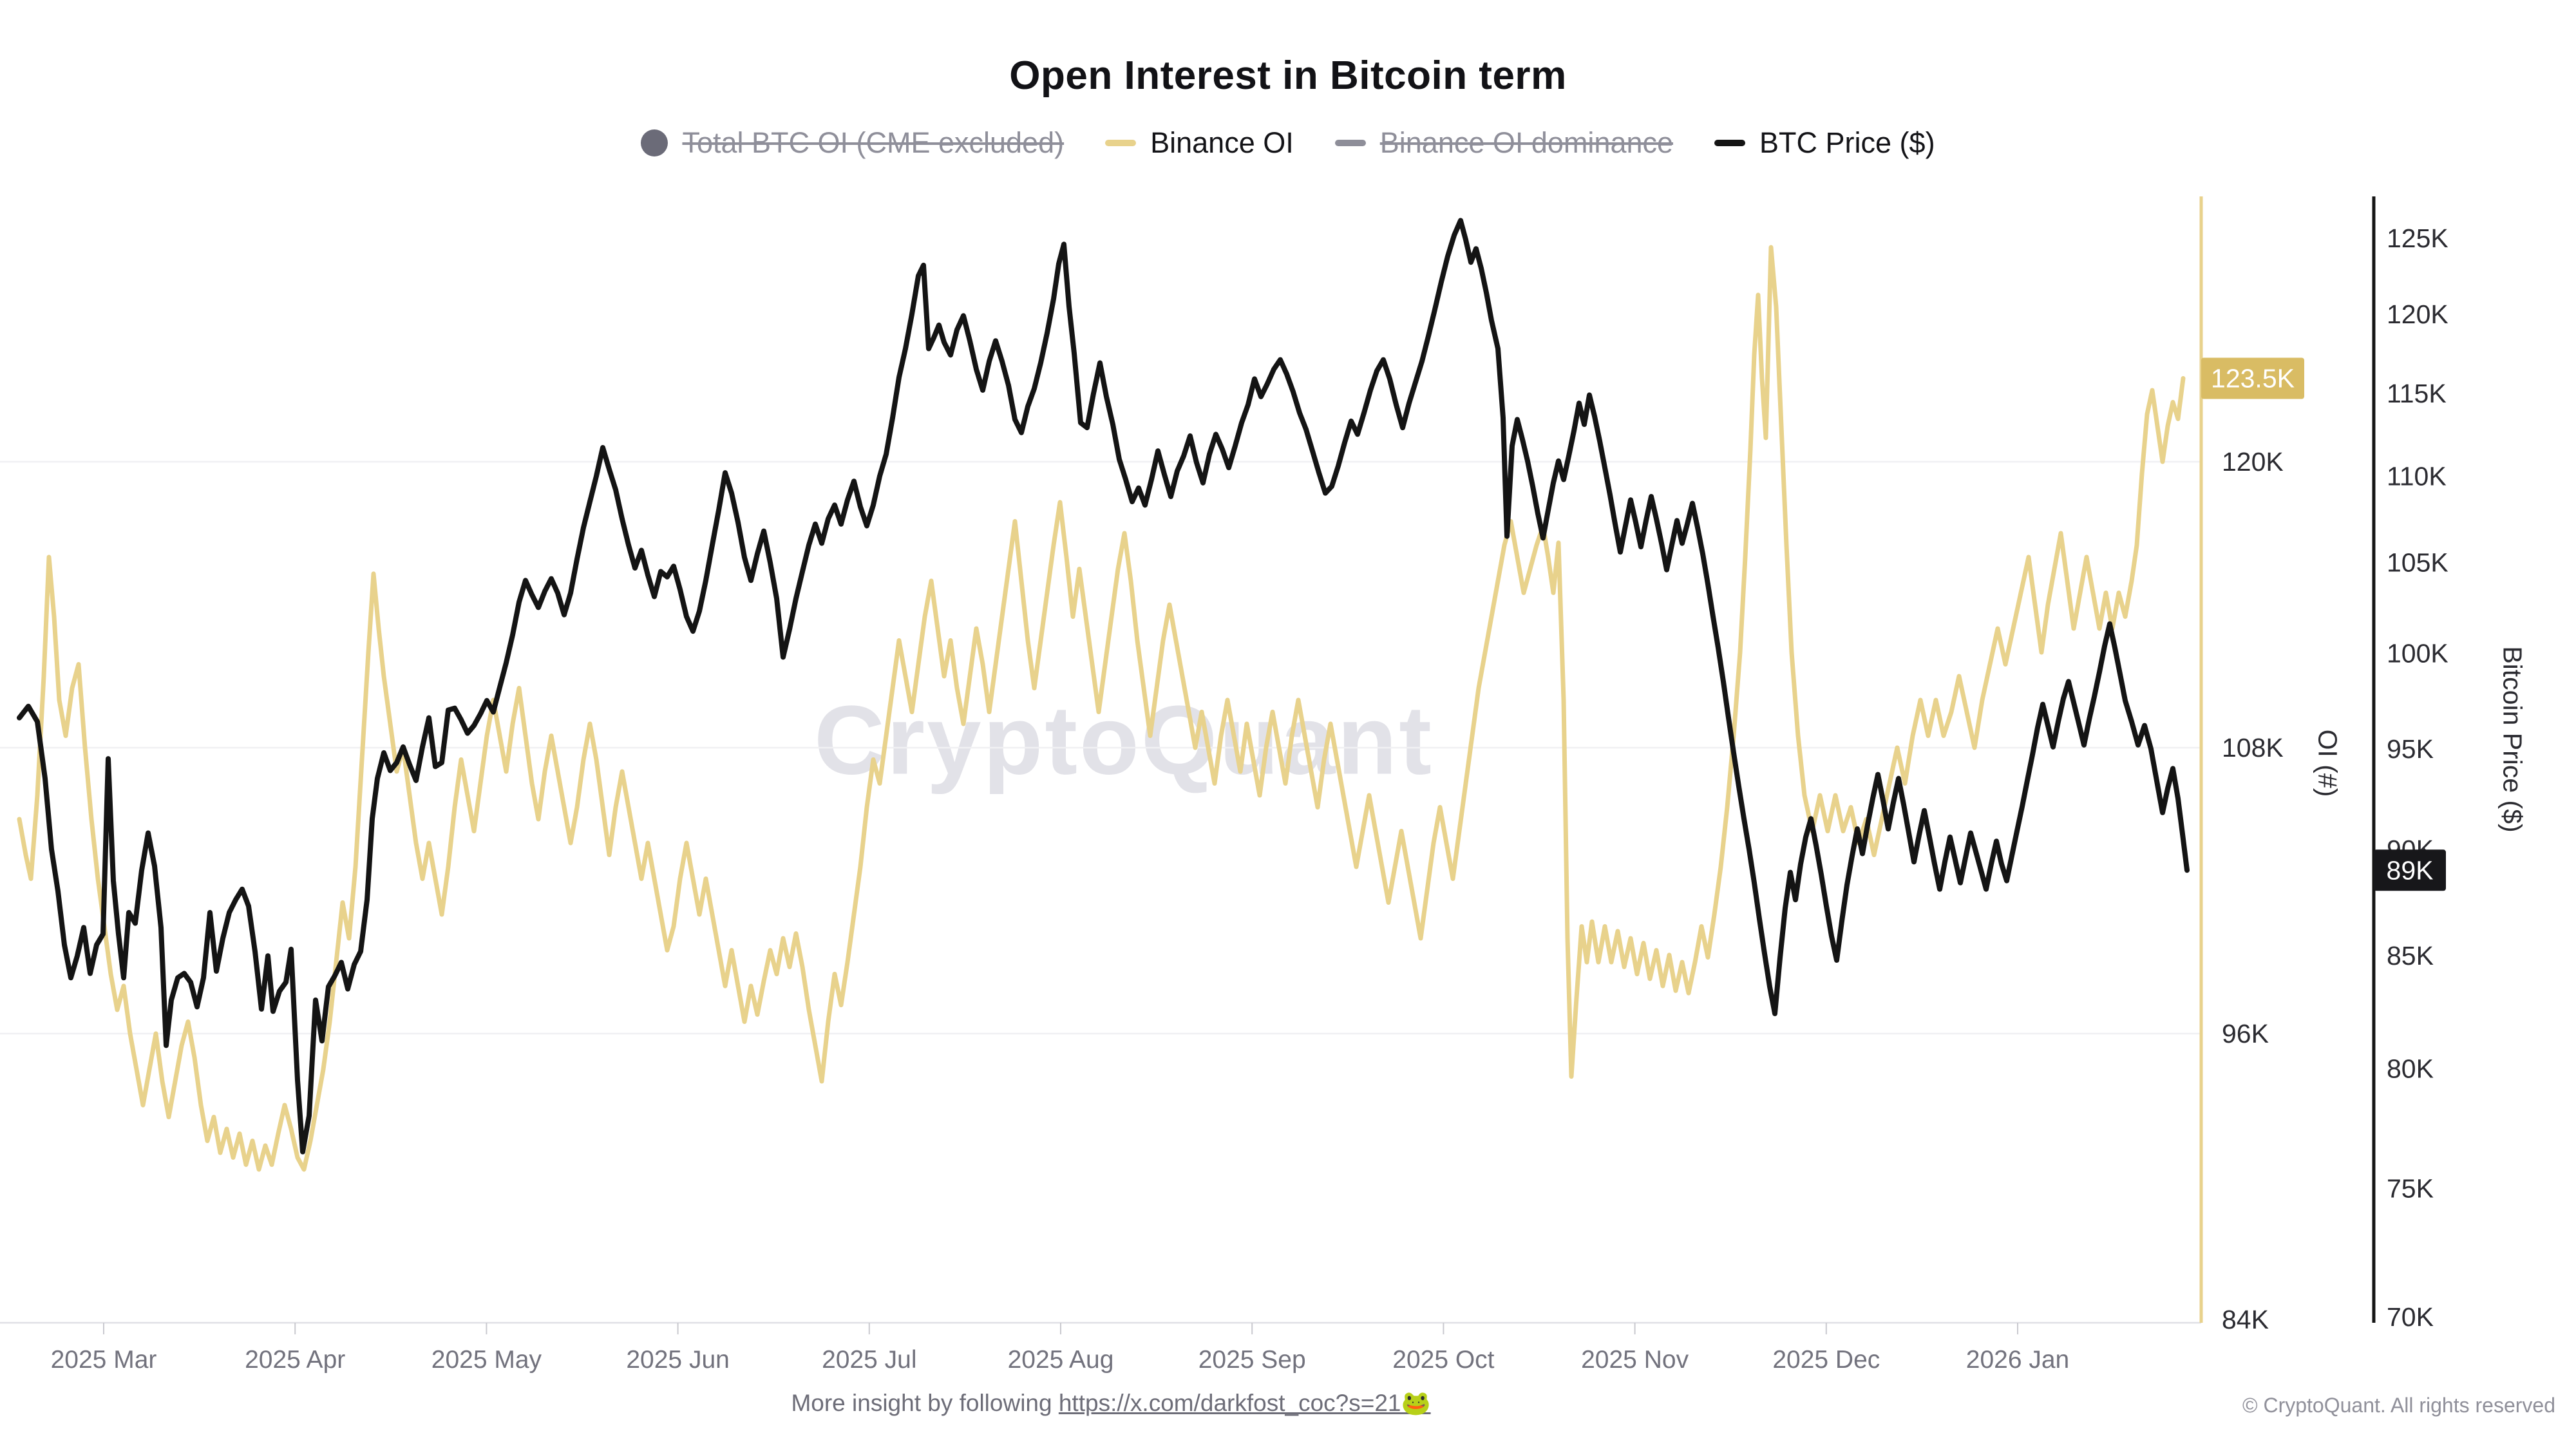 This screenshot has height=1449, width=2576. What do you see at coordinates (104, 1360) in the screenshot?
I see `x-axis-label: 2025 Mar` at bounding box center [104, 1360].